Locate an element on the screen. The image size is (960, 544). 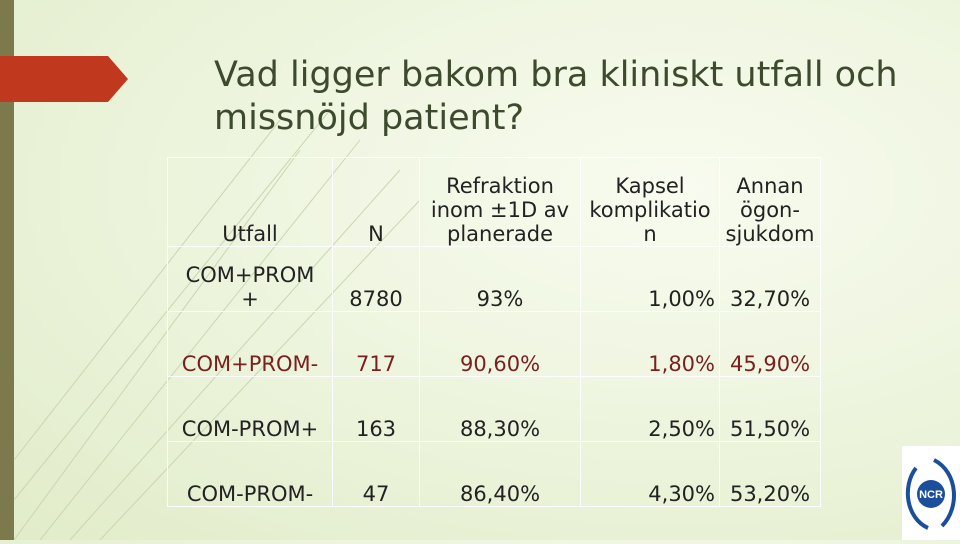
cell-other: 45,90% is located at coordinates (770, 344).